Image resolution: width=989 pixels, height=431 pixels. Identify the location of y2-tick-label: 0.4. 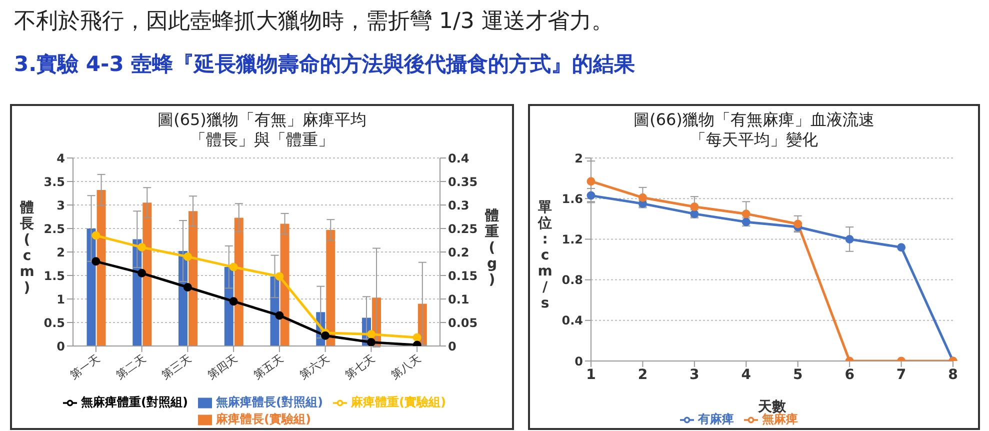
(459, 158).